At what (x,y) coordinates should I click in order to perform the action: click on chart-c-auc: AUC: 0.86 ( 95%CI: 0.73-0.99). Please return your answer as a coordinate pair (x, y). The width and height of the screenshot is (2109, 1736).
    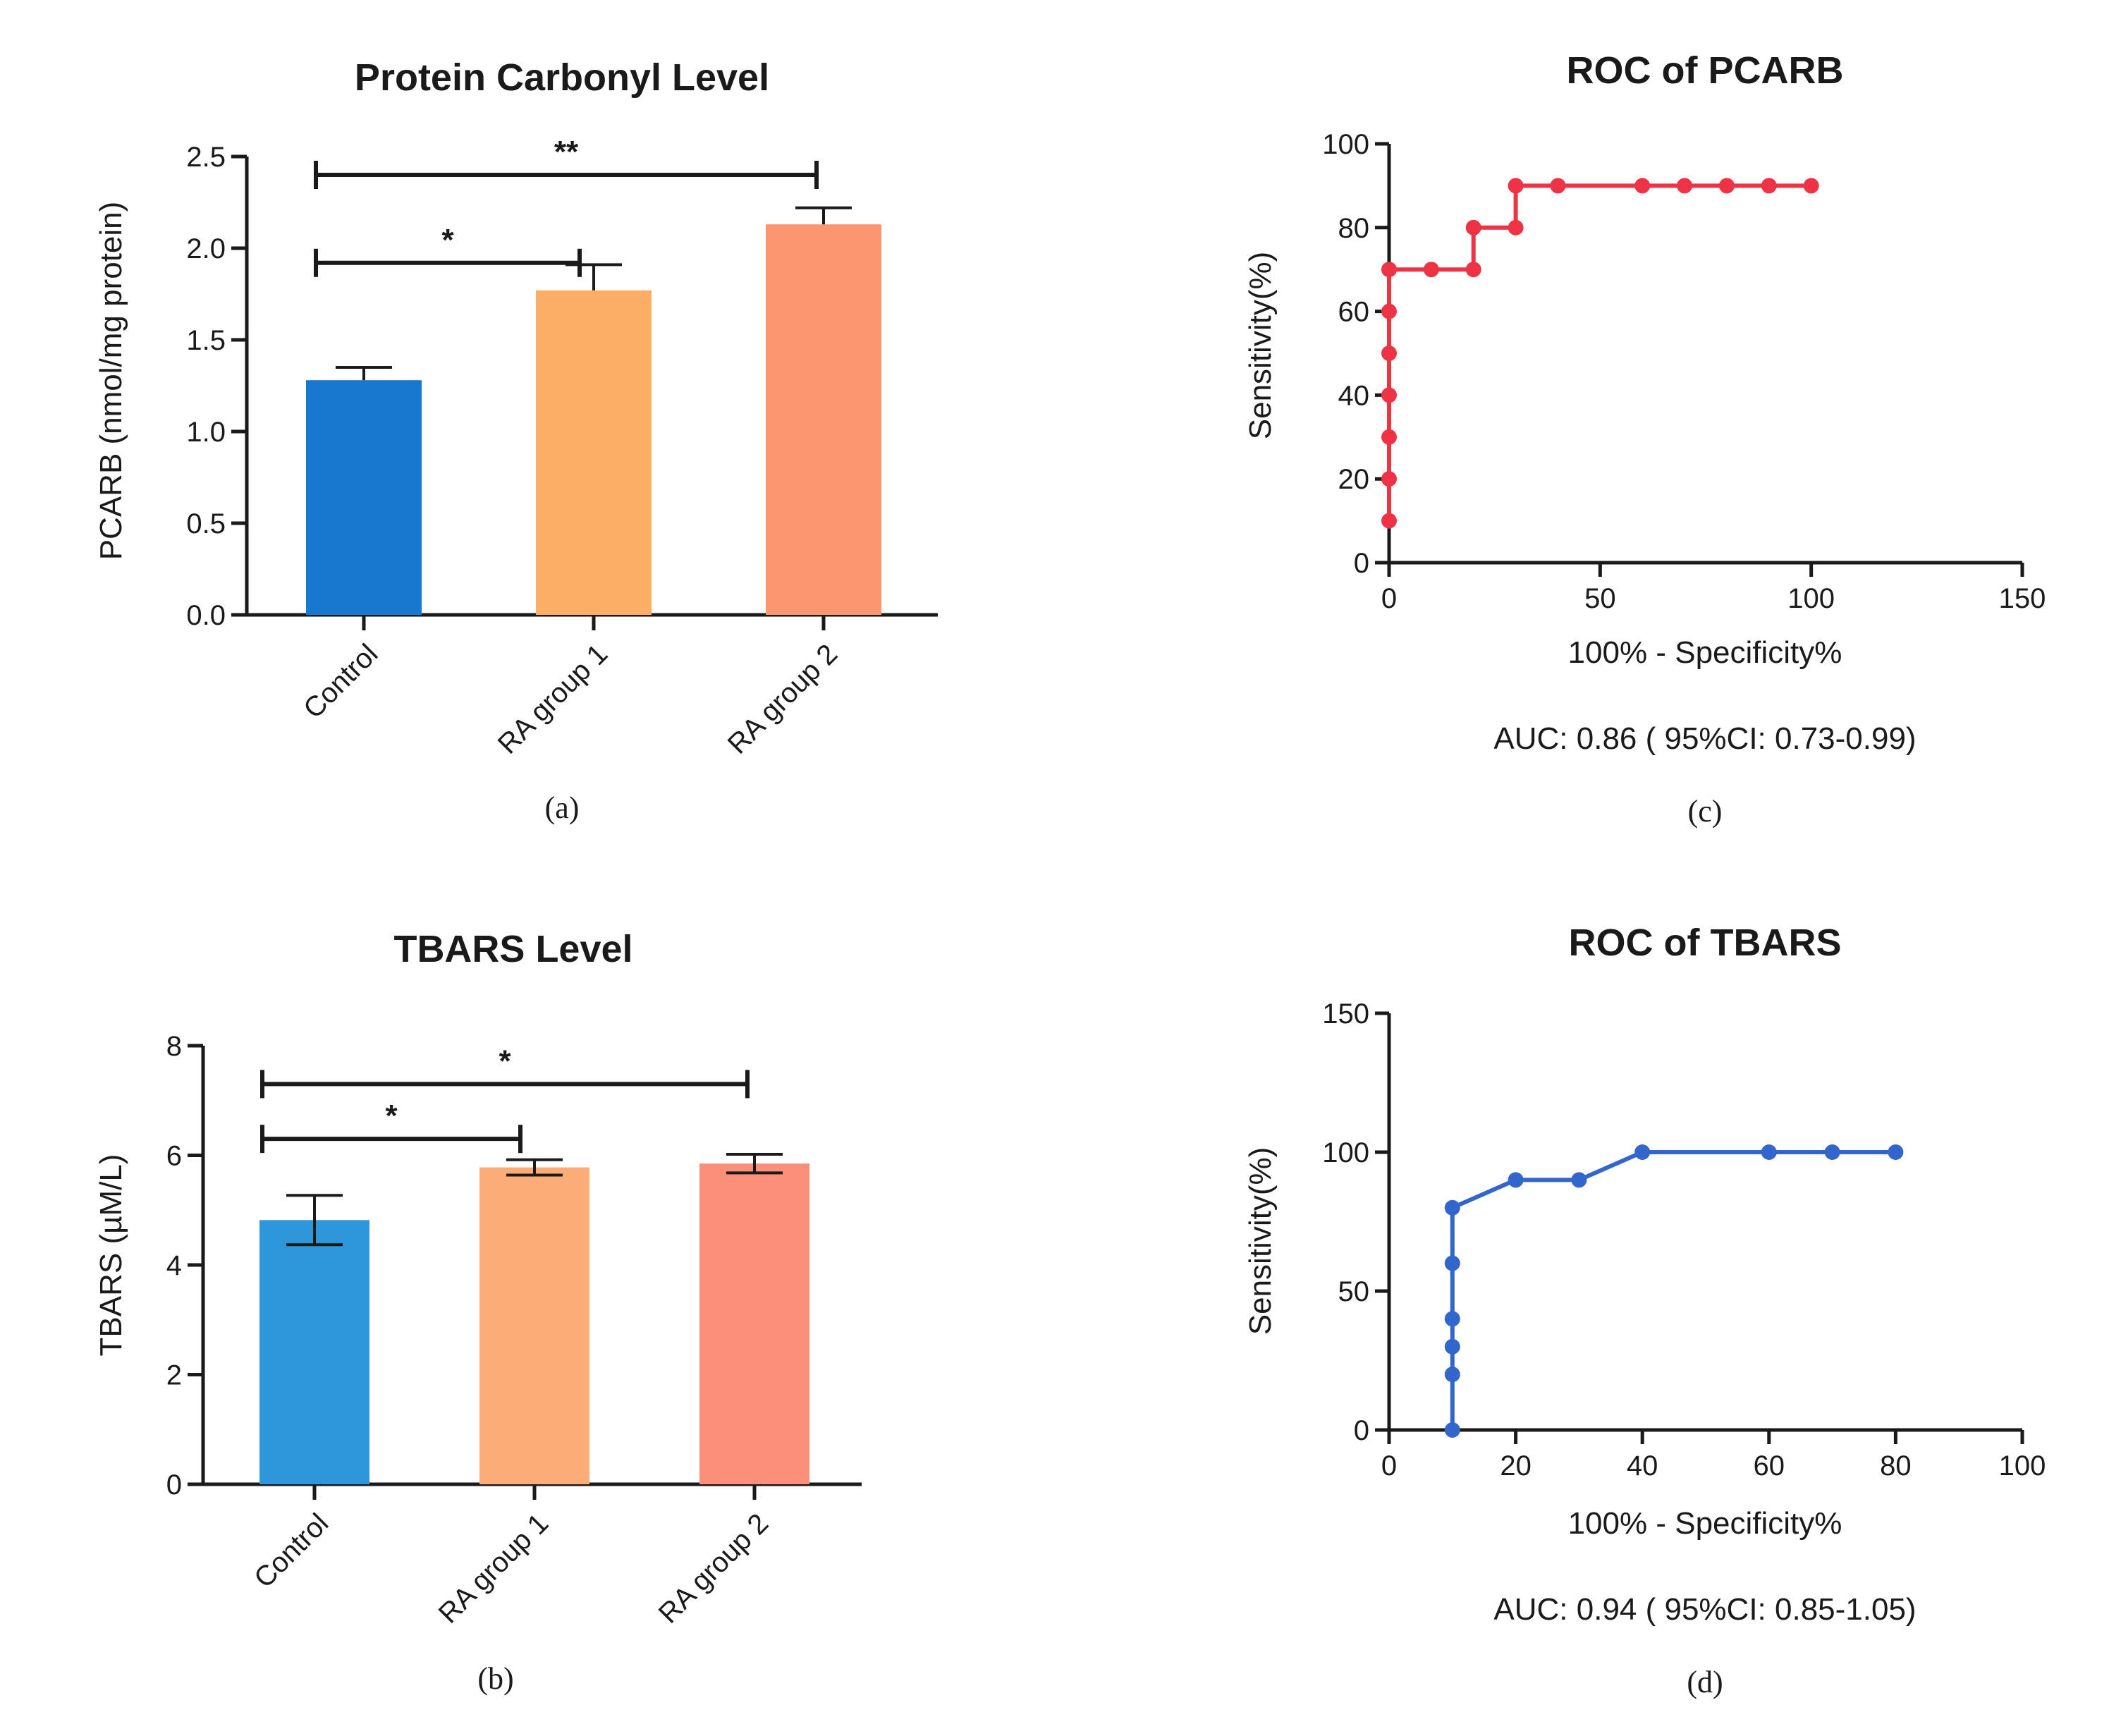
    Looking at the image, I should click on (1704, 738).